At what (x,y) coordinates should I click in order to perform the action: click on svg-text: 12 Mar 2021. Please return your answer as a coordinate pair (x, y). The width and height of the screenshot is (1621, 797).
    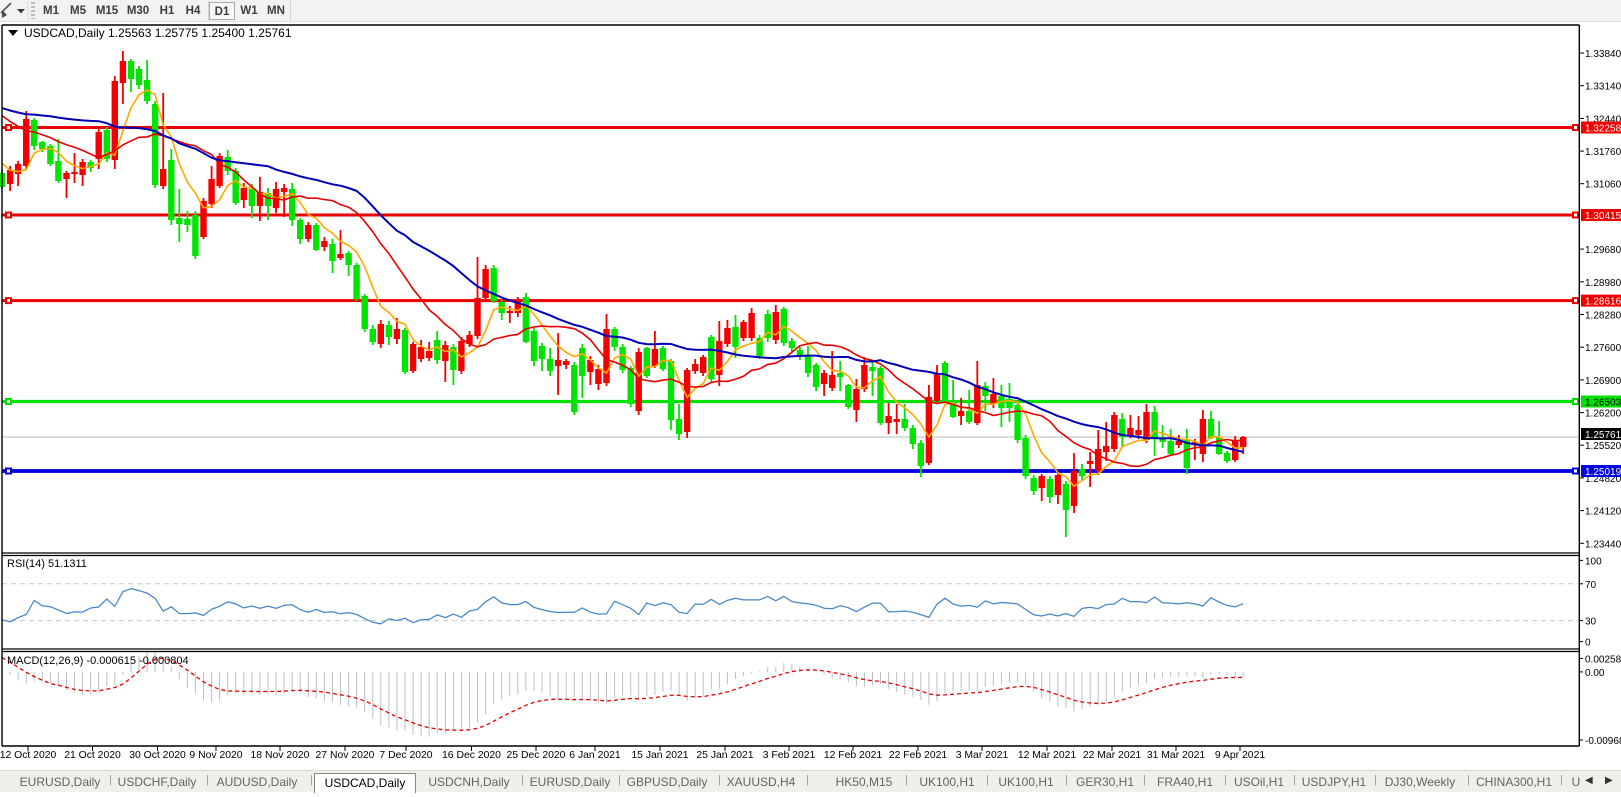
    Looking at the image, I should click on (1047, 755).